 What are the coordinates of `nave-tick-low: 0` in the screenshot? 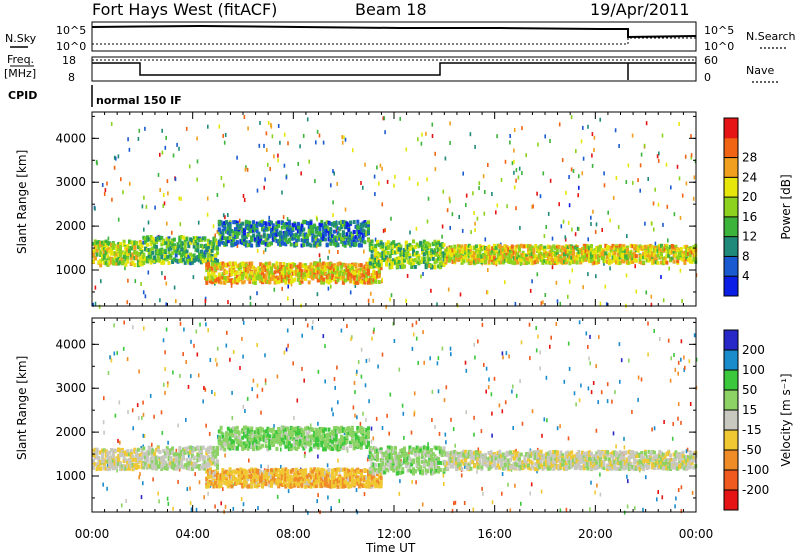 It's located at (707, 77).